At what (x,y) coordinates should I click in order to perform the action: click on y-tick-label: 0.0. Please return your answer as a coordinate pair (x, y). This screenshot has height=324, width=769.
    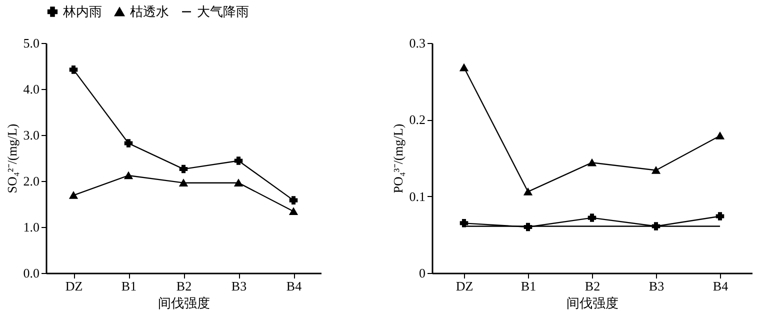
    Looking at the image, I should click on (31, 273).